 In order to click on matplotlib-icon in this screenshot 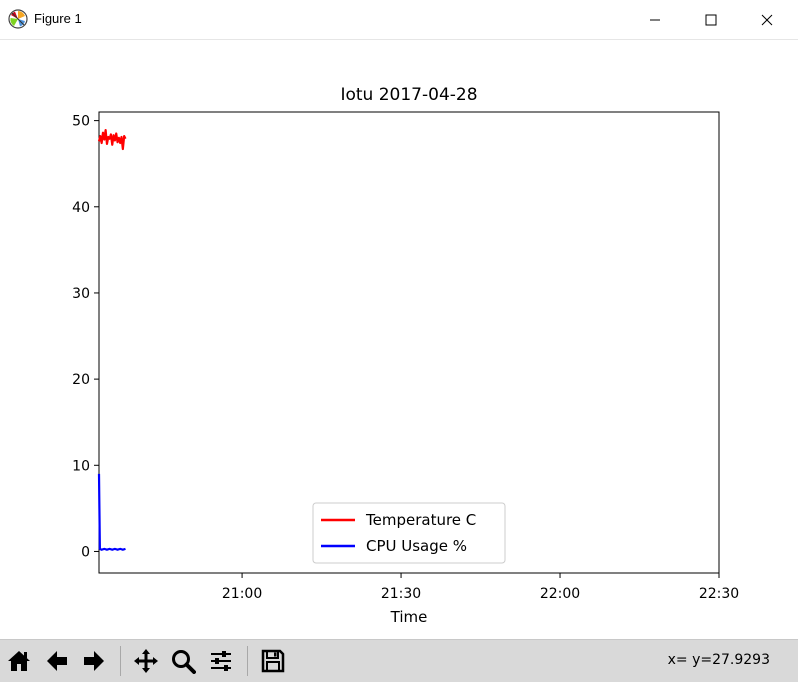, I will do `click(18, 19)`.